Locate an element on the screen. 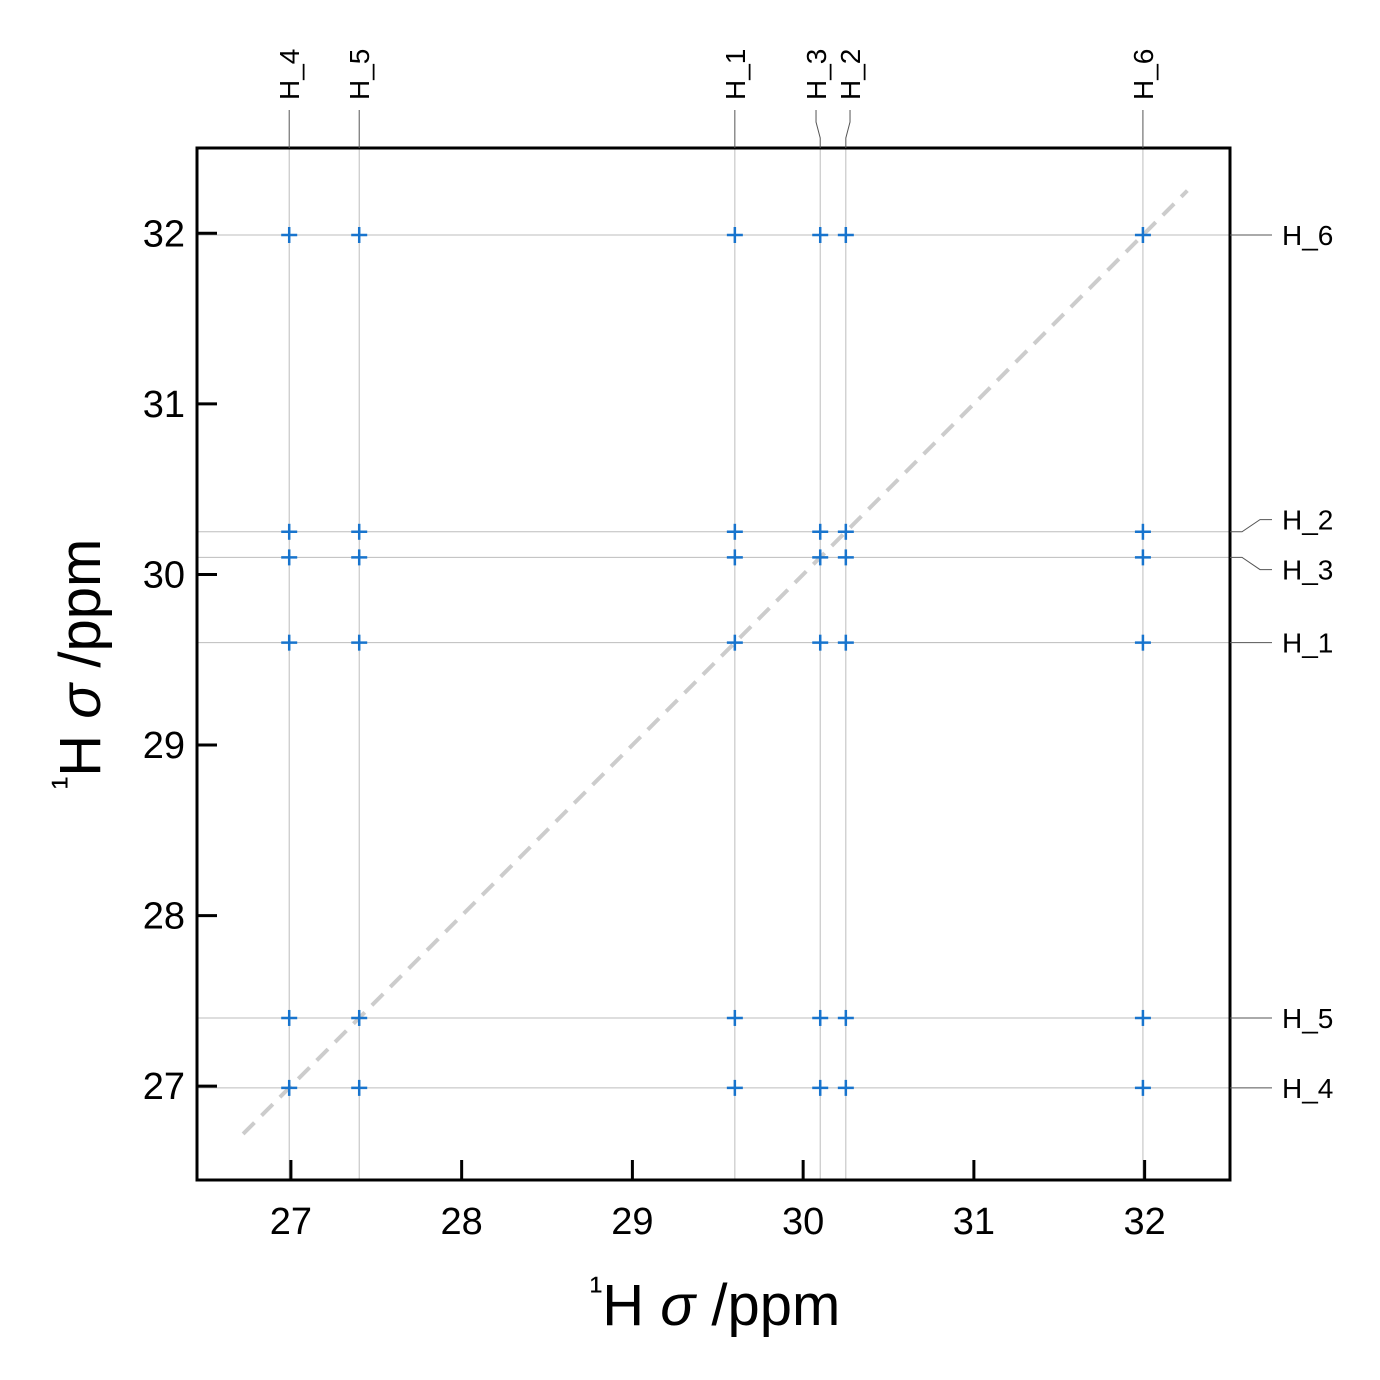  y-tick-label-28: 28 is located at coordinates (164, 917).